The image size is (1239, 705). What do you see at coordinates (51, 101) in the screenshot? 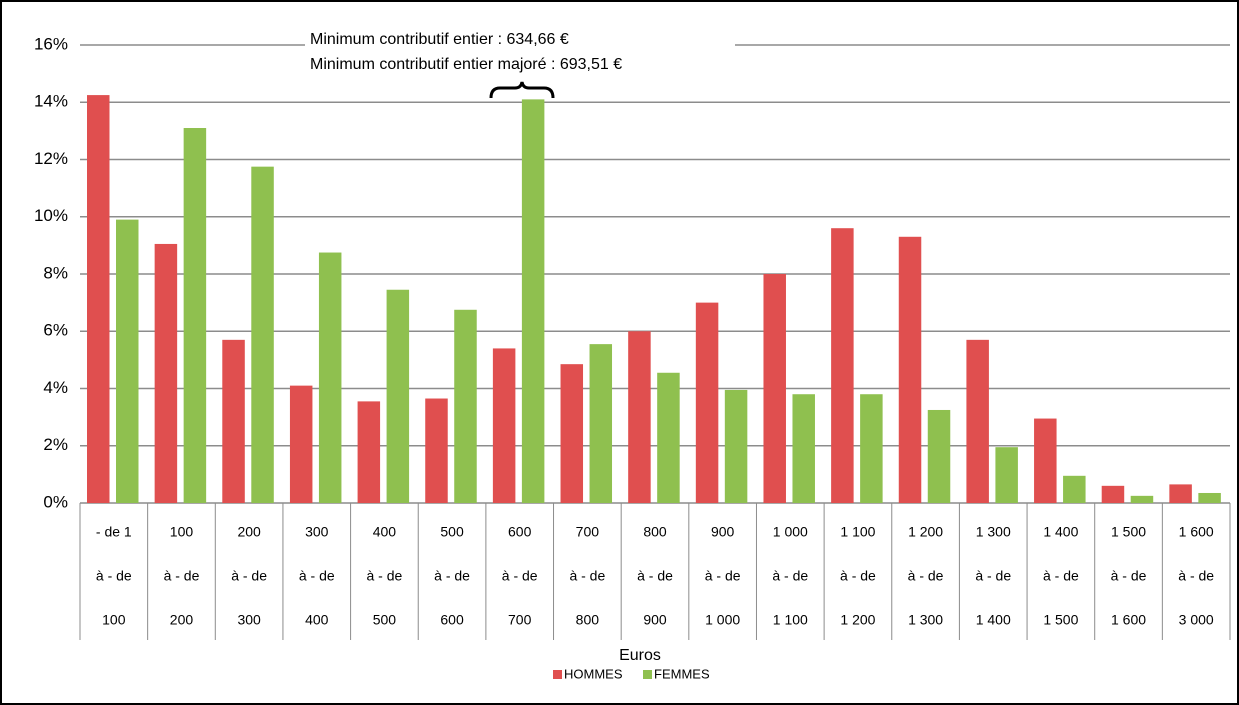
I see `y-tick-label: 14%` at bounding box center [51, 101].